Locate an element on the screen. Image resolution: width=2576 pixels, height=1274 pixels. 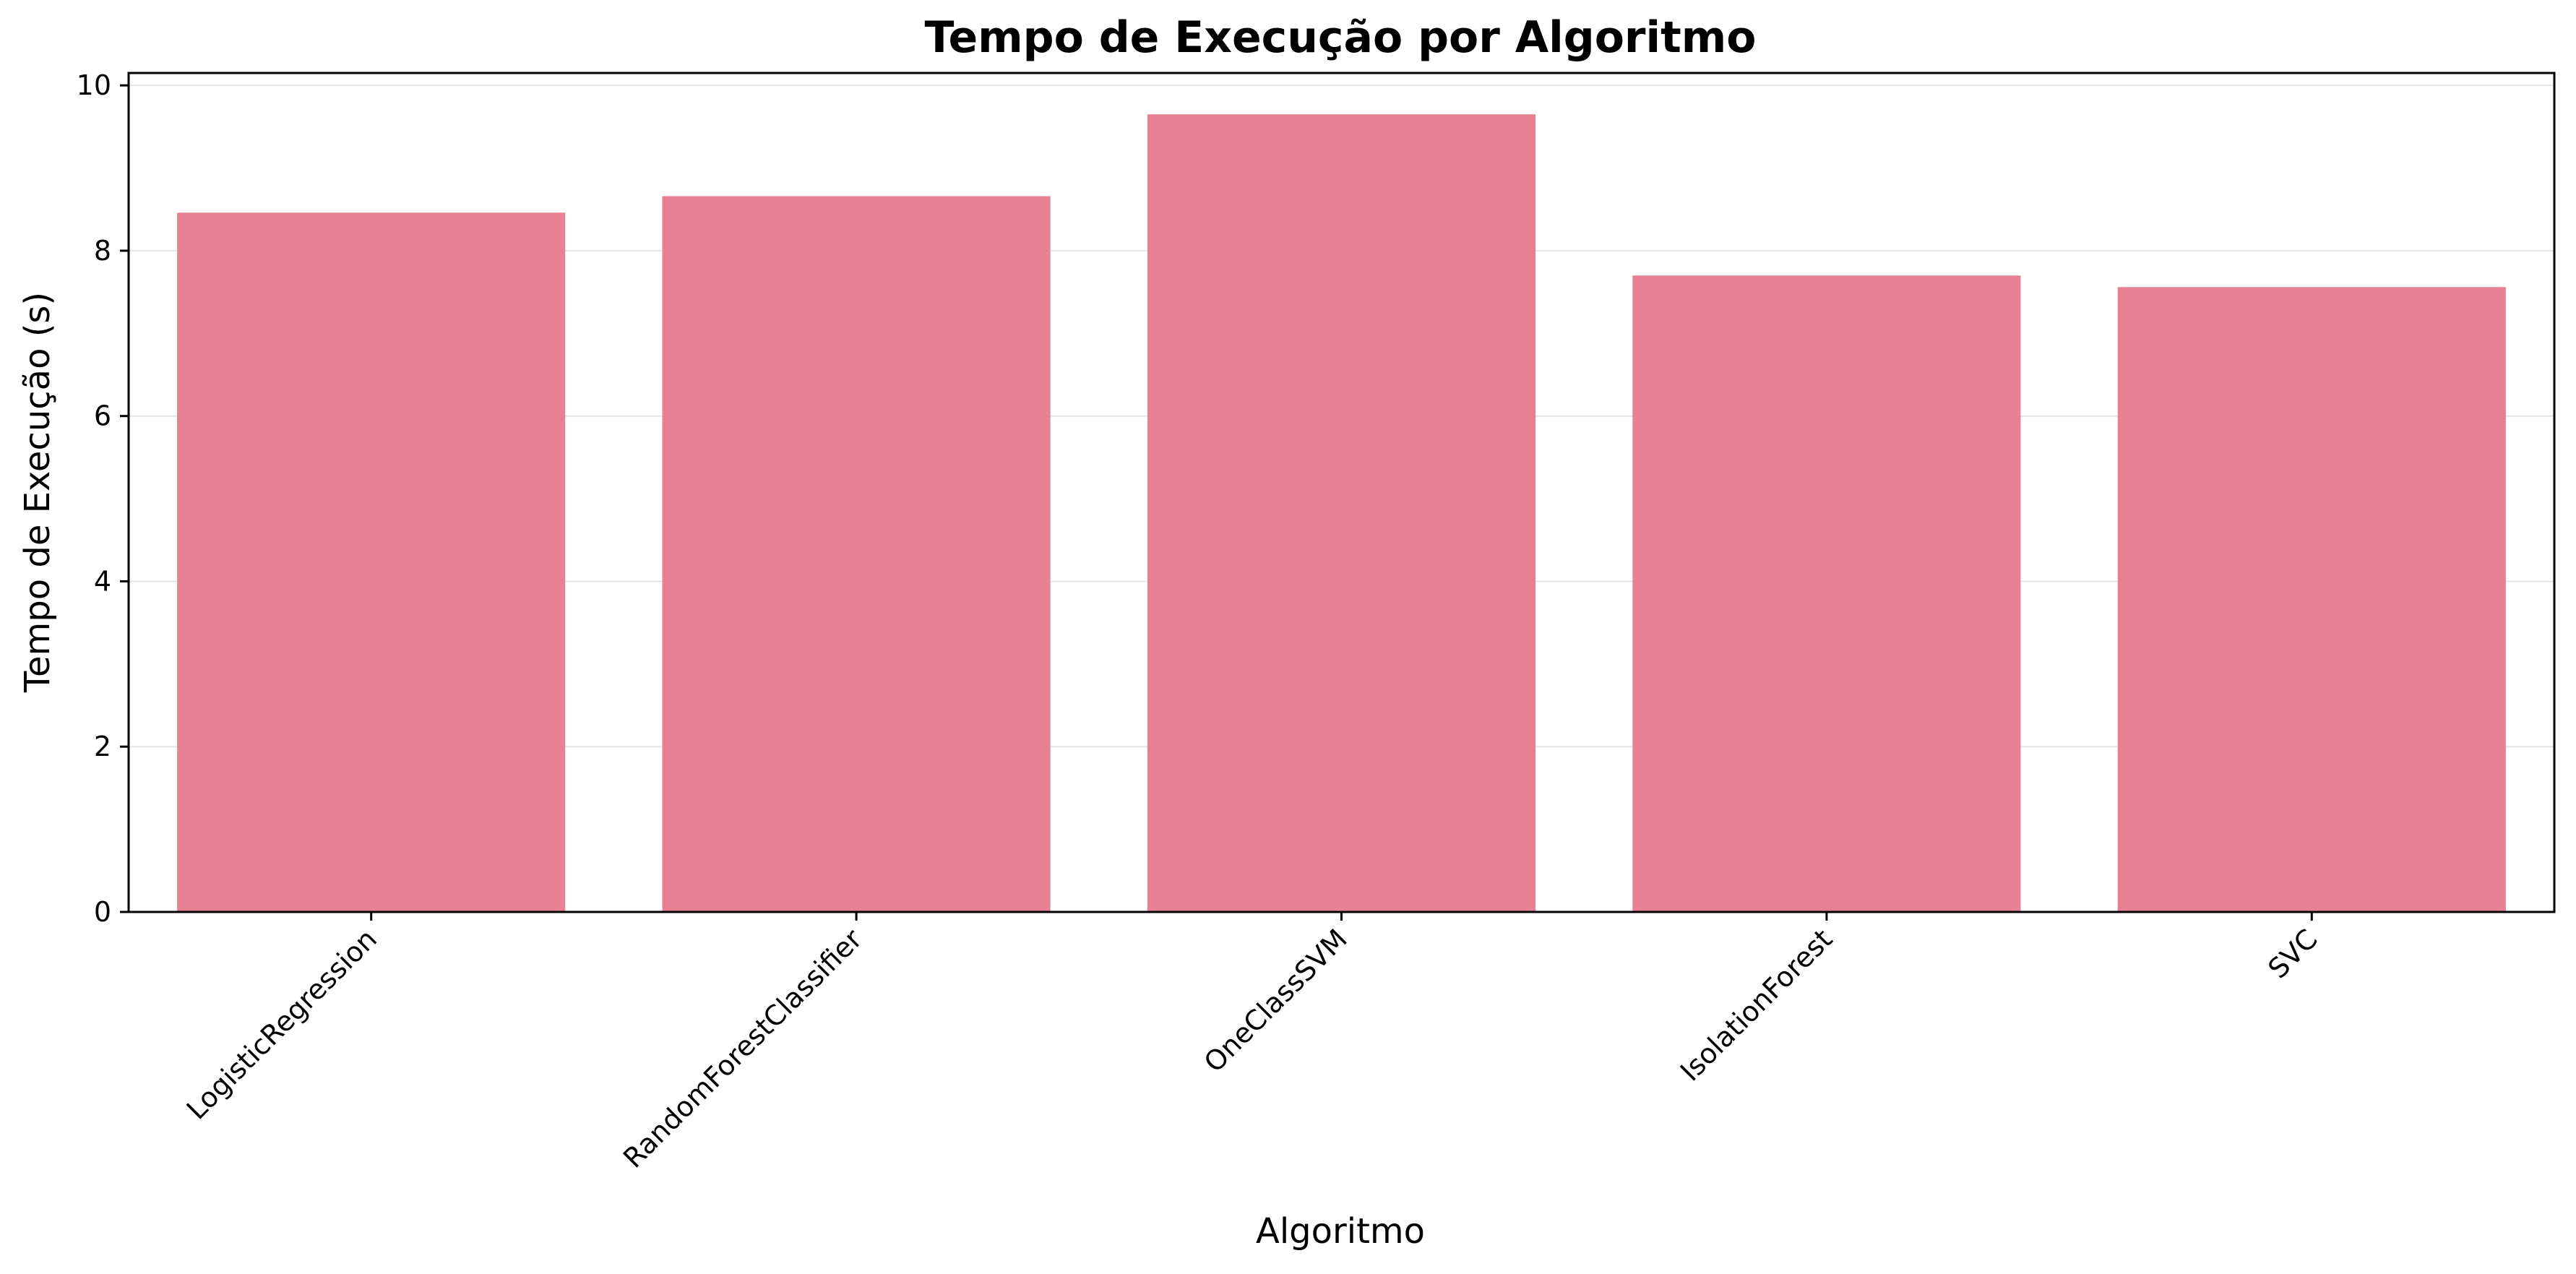
y-axis-ticks: 0 2 4 6 8 10 is located at coordinates (103, 498).